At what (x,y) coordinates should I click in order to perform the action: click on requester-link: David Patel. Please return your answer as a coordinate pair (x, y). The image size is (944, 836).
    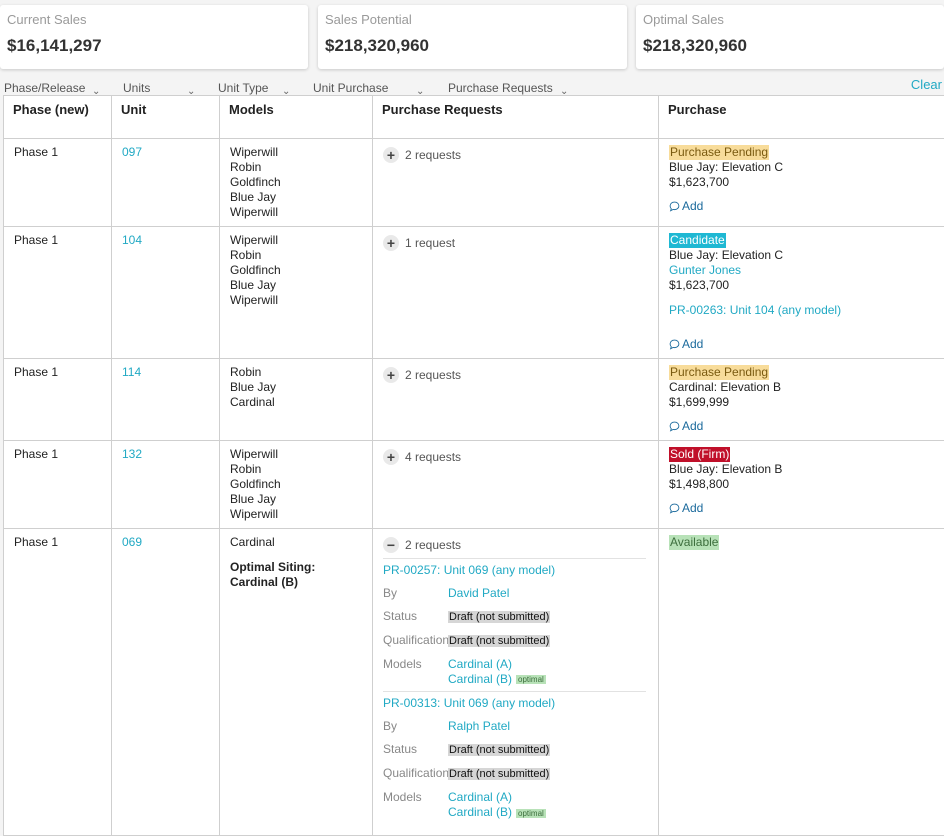
    Looking at the image, I should click on (478, 593).